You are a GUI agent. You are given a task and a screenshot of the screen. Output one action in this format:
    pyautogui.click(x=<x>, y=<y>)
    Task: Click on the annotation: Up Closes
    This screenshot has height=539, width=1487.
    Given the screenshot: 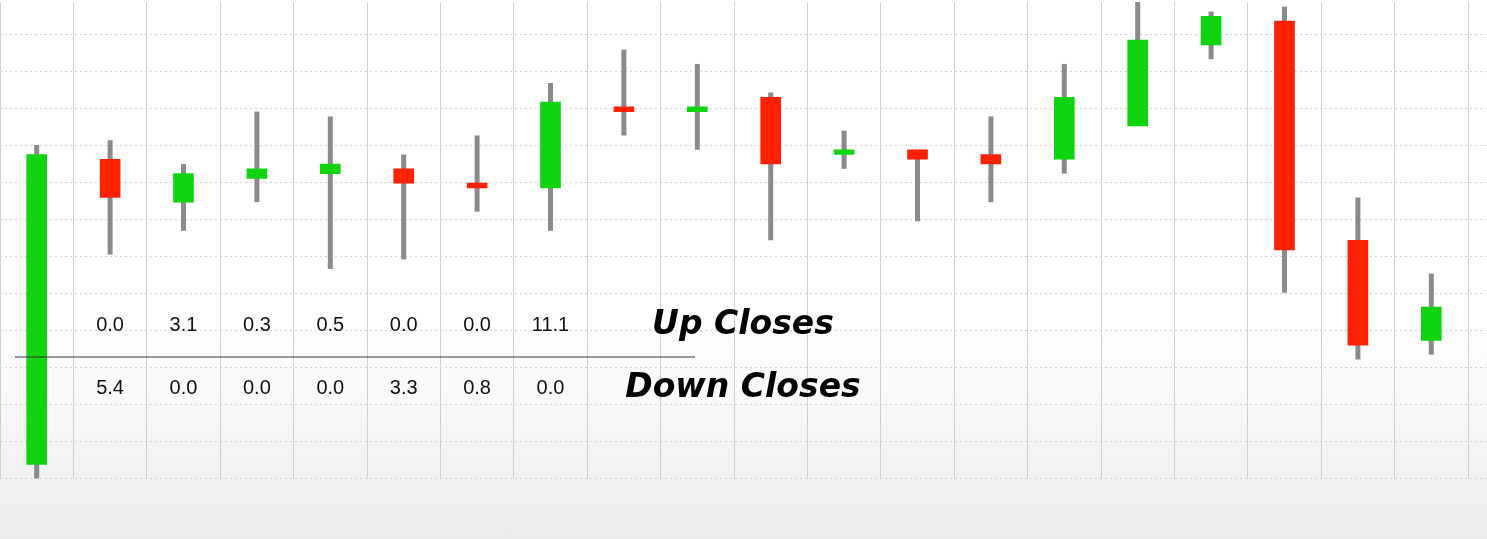 What is the action you would take?
    pyautogui.click(x=743, y=322)
    